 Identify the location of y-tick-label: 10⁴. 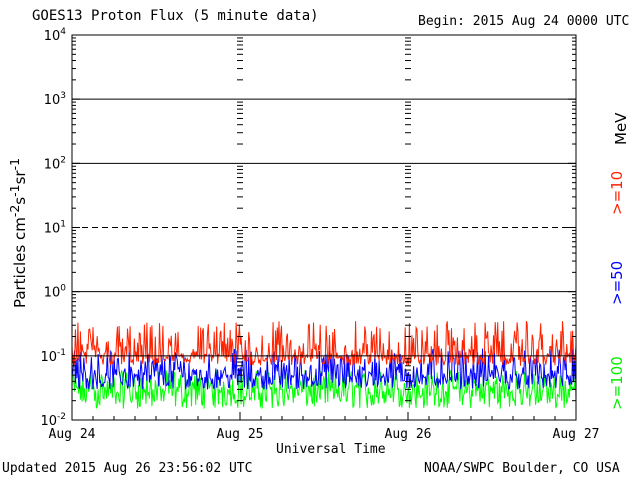
(55, 35).